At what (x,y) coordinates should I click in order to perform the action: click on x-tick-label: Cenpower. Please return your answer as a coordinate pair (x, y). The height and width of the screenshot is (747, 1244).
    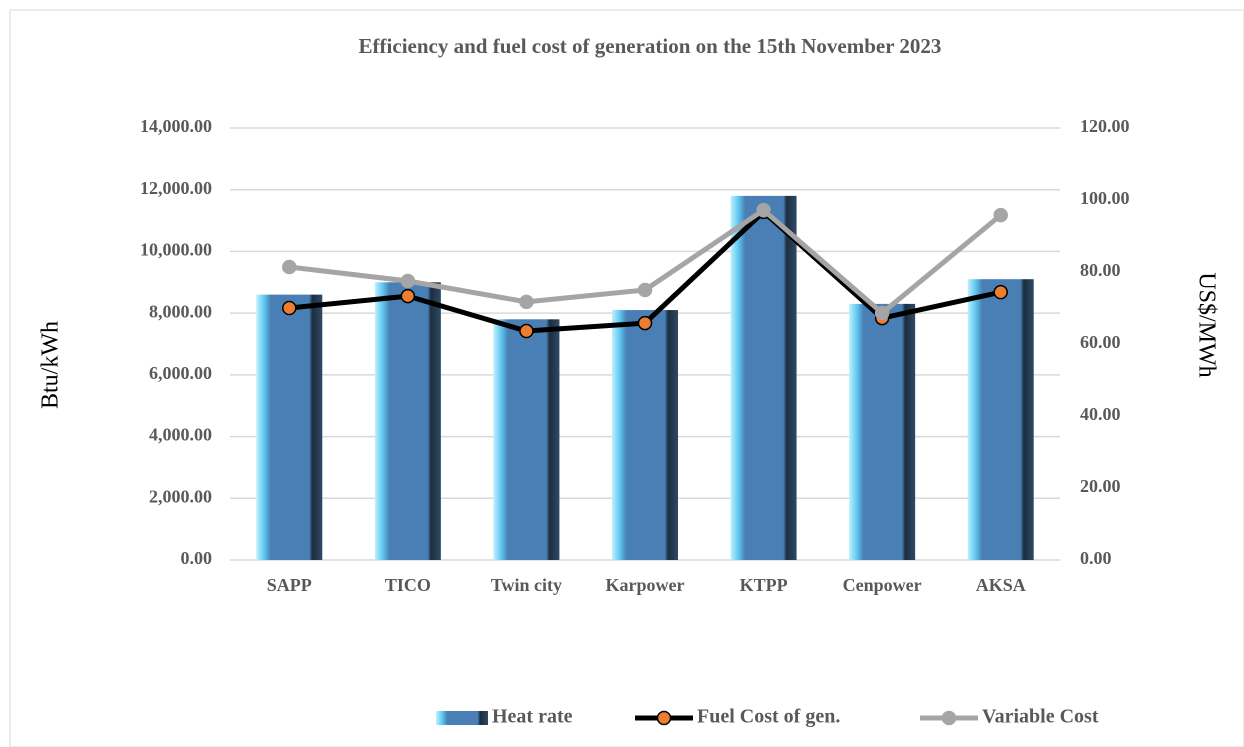
    Looking at the image, I should click on (882, 585).